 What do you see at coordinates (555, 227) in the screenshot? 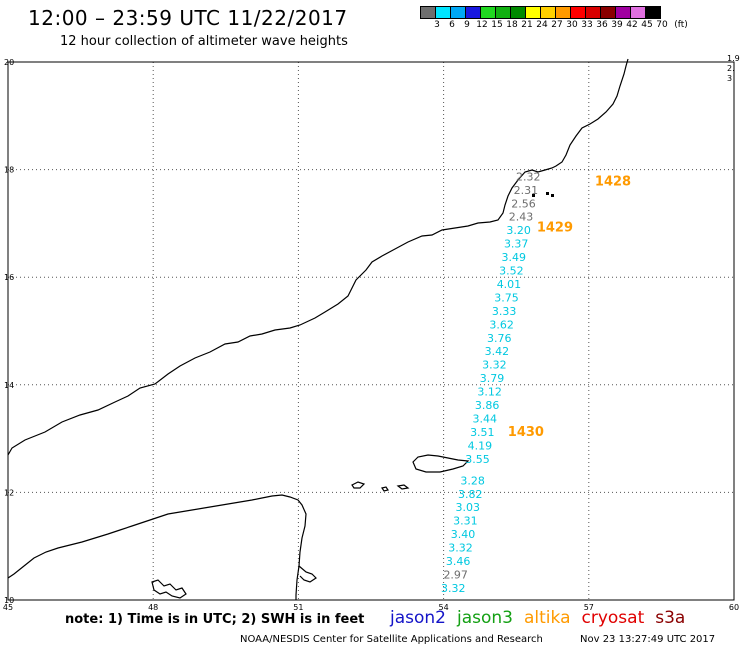
I see `pass-time-label: 1429` at bounding box center [555, 227].